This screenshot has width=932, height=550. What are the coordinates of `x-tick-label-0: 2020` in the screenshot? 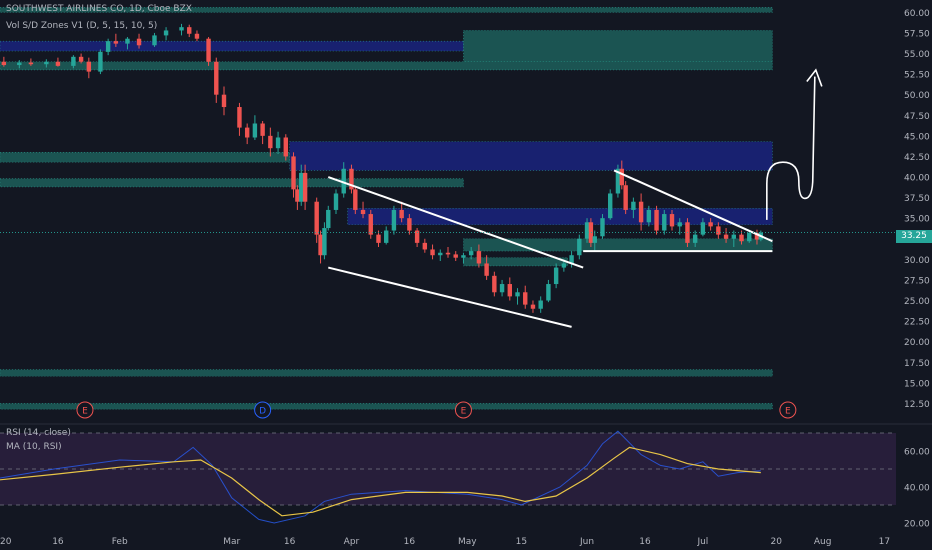 It's located at (6, 542).